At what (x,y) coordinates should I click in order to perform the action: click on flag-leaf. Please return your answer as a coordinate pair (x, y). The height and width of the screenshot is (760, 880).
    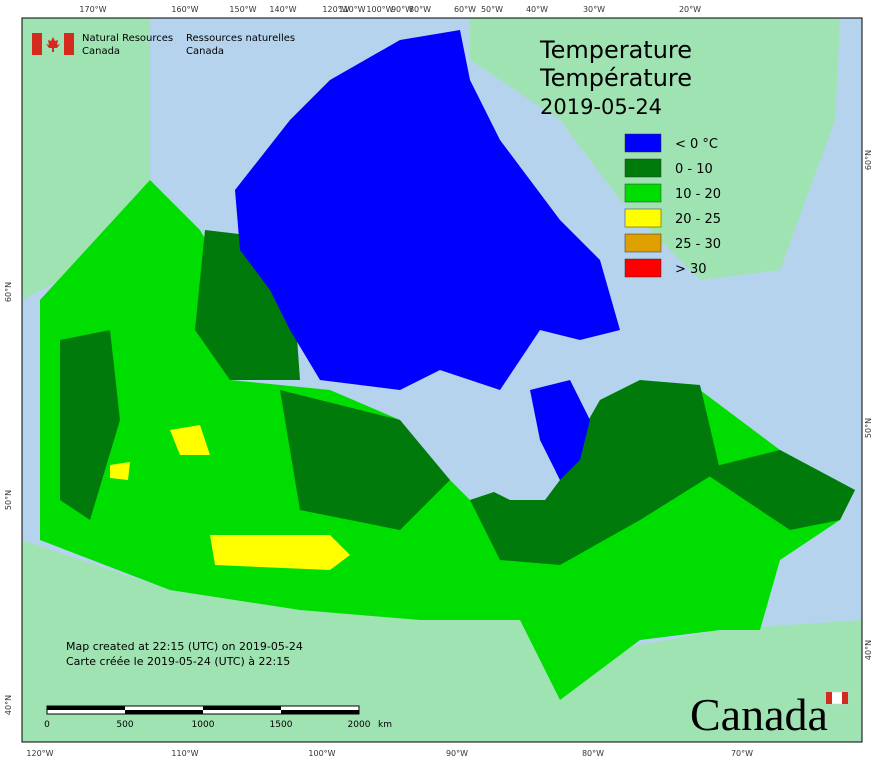
    Looking at the image, I should click on (53, 44).